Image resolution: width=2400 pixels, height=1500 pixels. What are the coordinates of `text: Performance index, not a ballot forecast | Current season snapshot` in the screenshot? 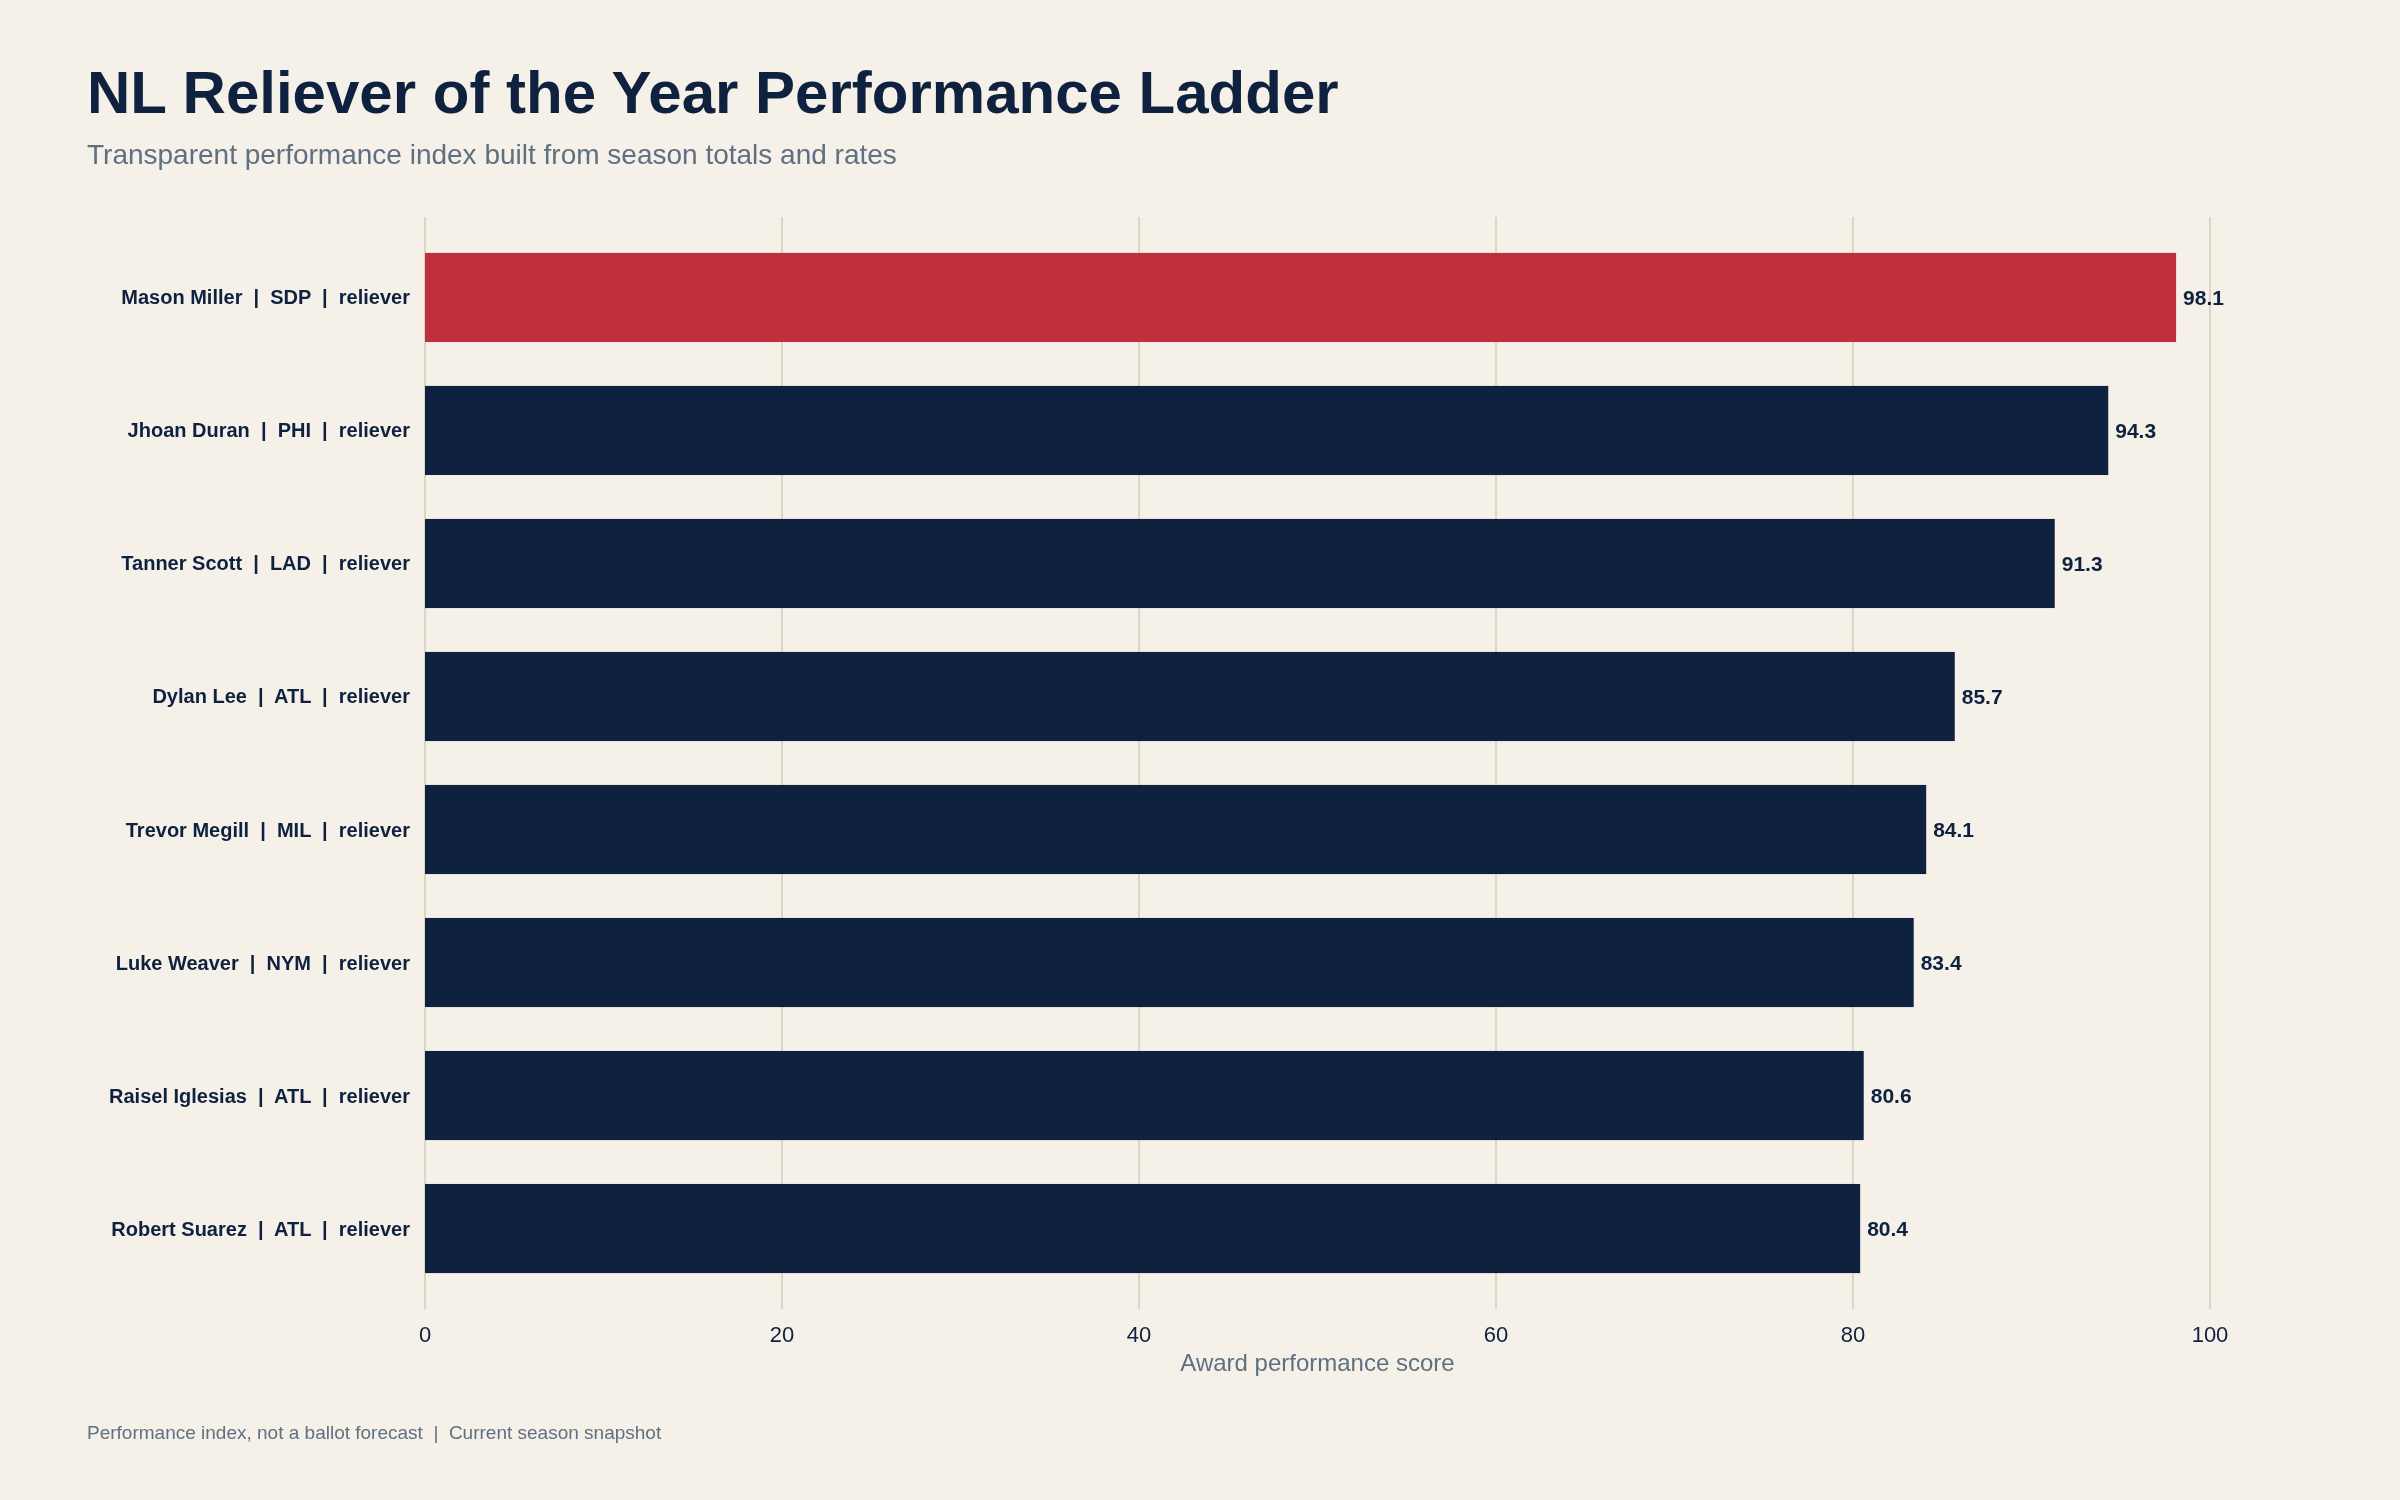 It's located at (374, 1432).